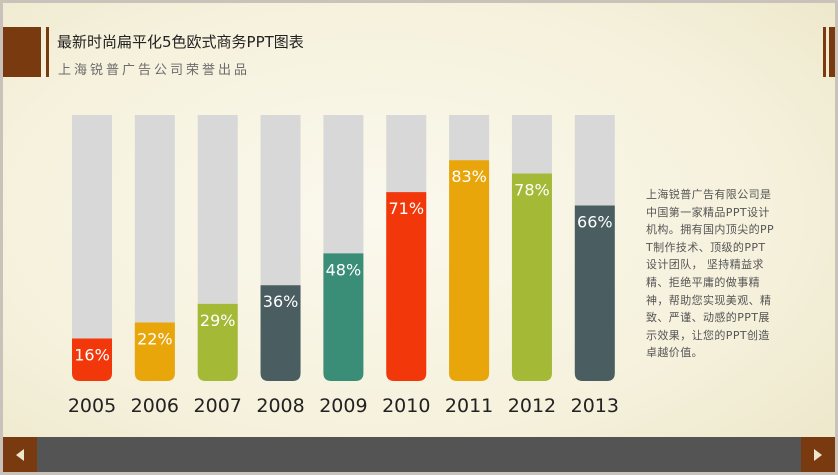 The image size is (838, 475). I want to click on bar-value-label: 48%, so click(344, 269).